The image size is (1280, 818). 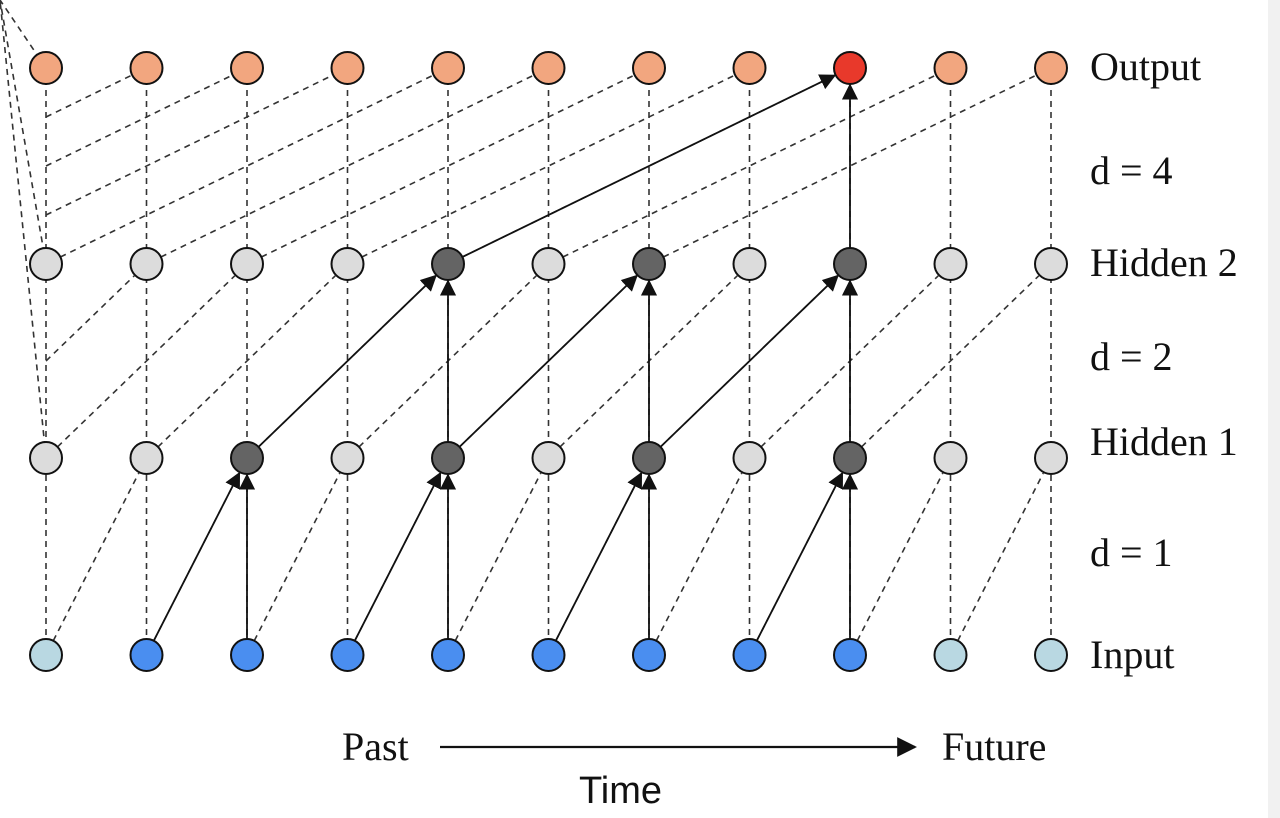 I want to click on dilation-label-d1: d = 1, so click(x=1131, y=552).